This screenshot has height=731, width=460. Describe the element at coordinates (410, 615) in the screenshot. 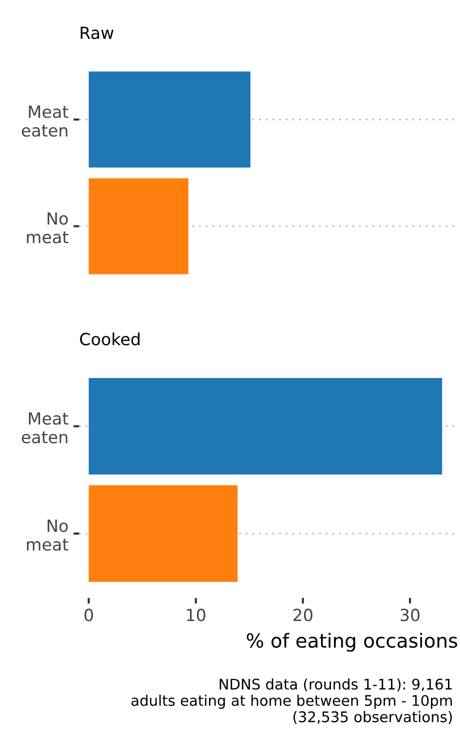

I see `x-tick-label: 30` at that location.